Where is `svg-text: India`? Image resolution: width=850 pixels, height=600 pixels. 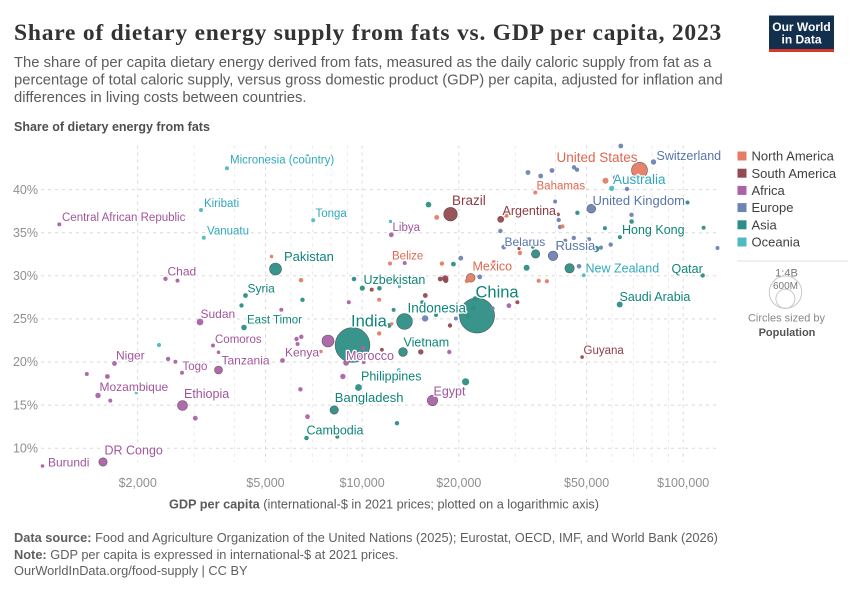
svg-text: India is located at coordinates (369, 321).